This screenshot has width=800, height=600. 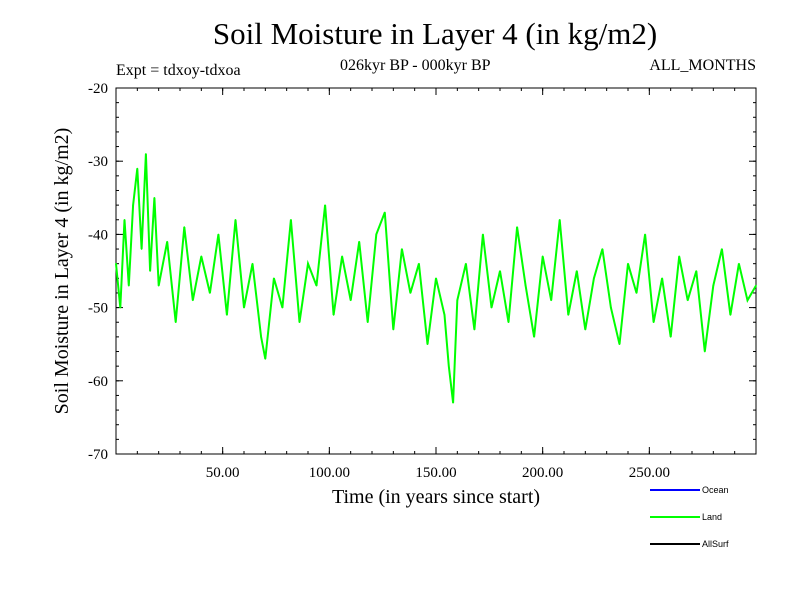 I want to click on experiment-label: Expt = tdxoy-tdxoa, so click(x=178, y=70).